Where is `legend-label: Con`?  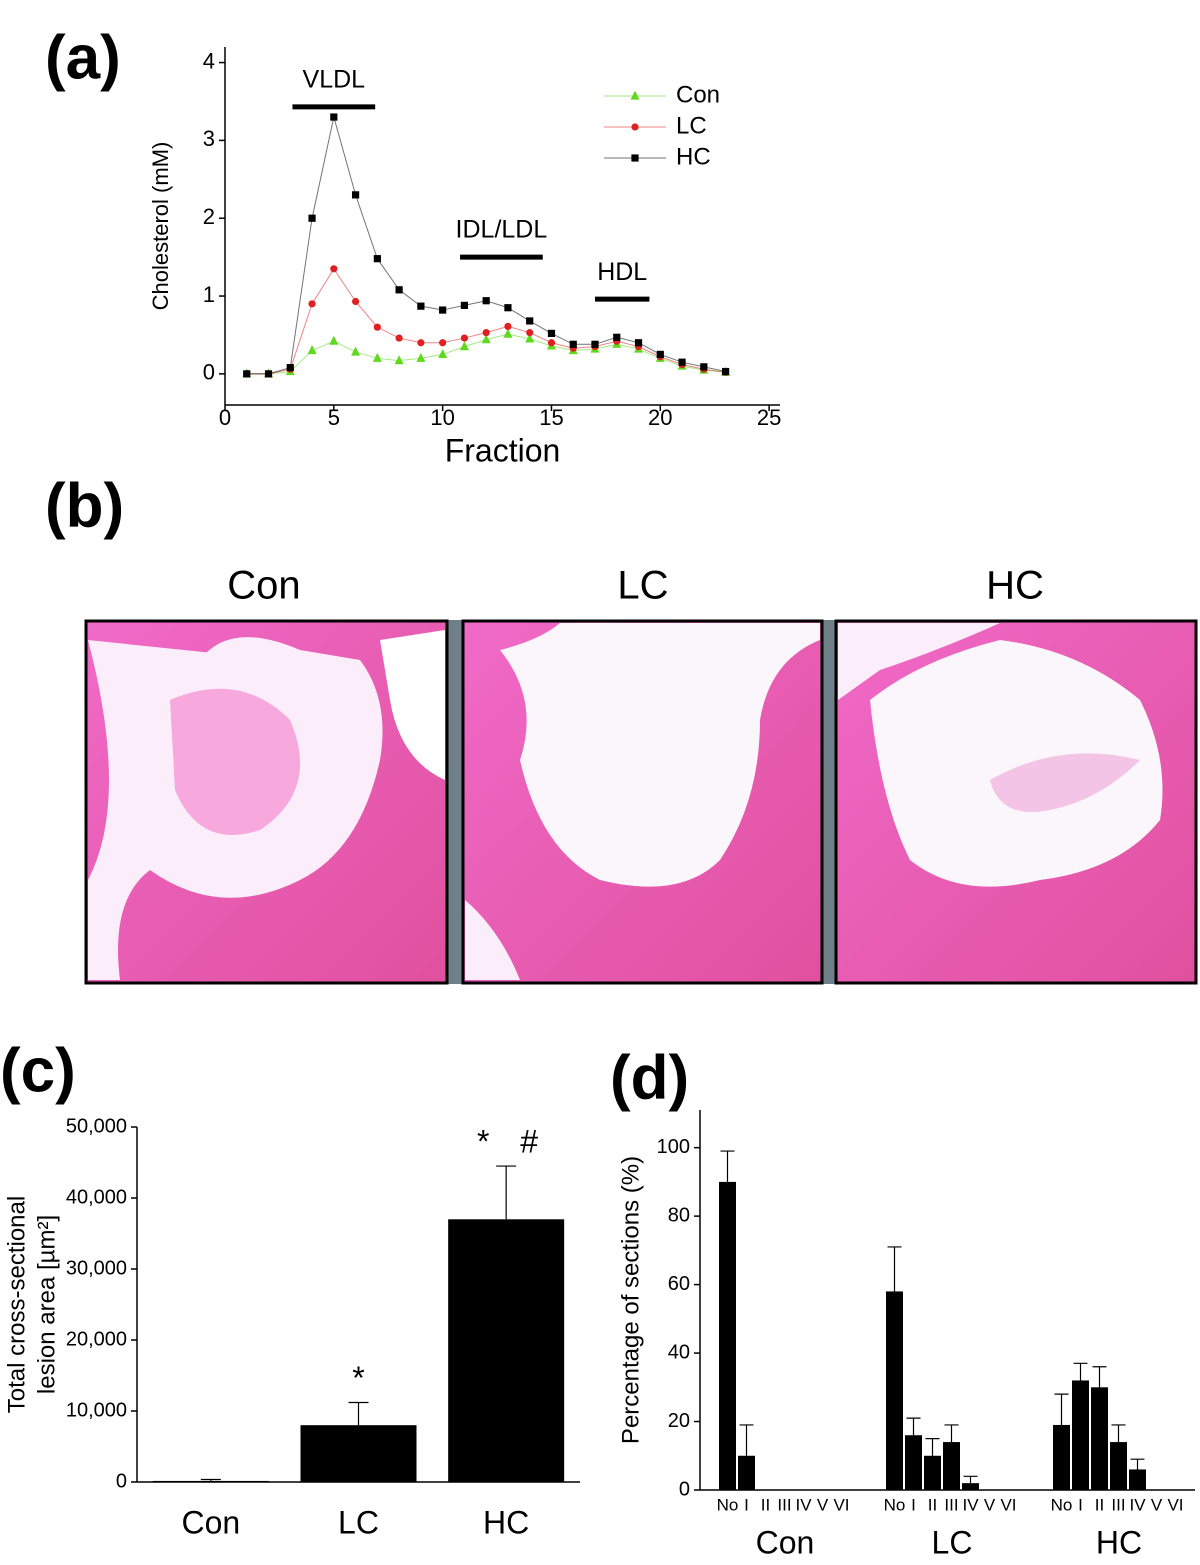 legend-label: Con is located at coordinates (698, 94).